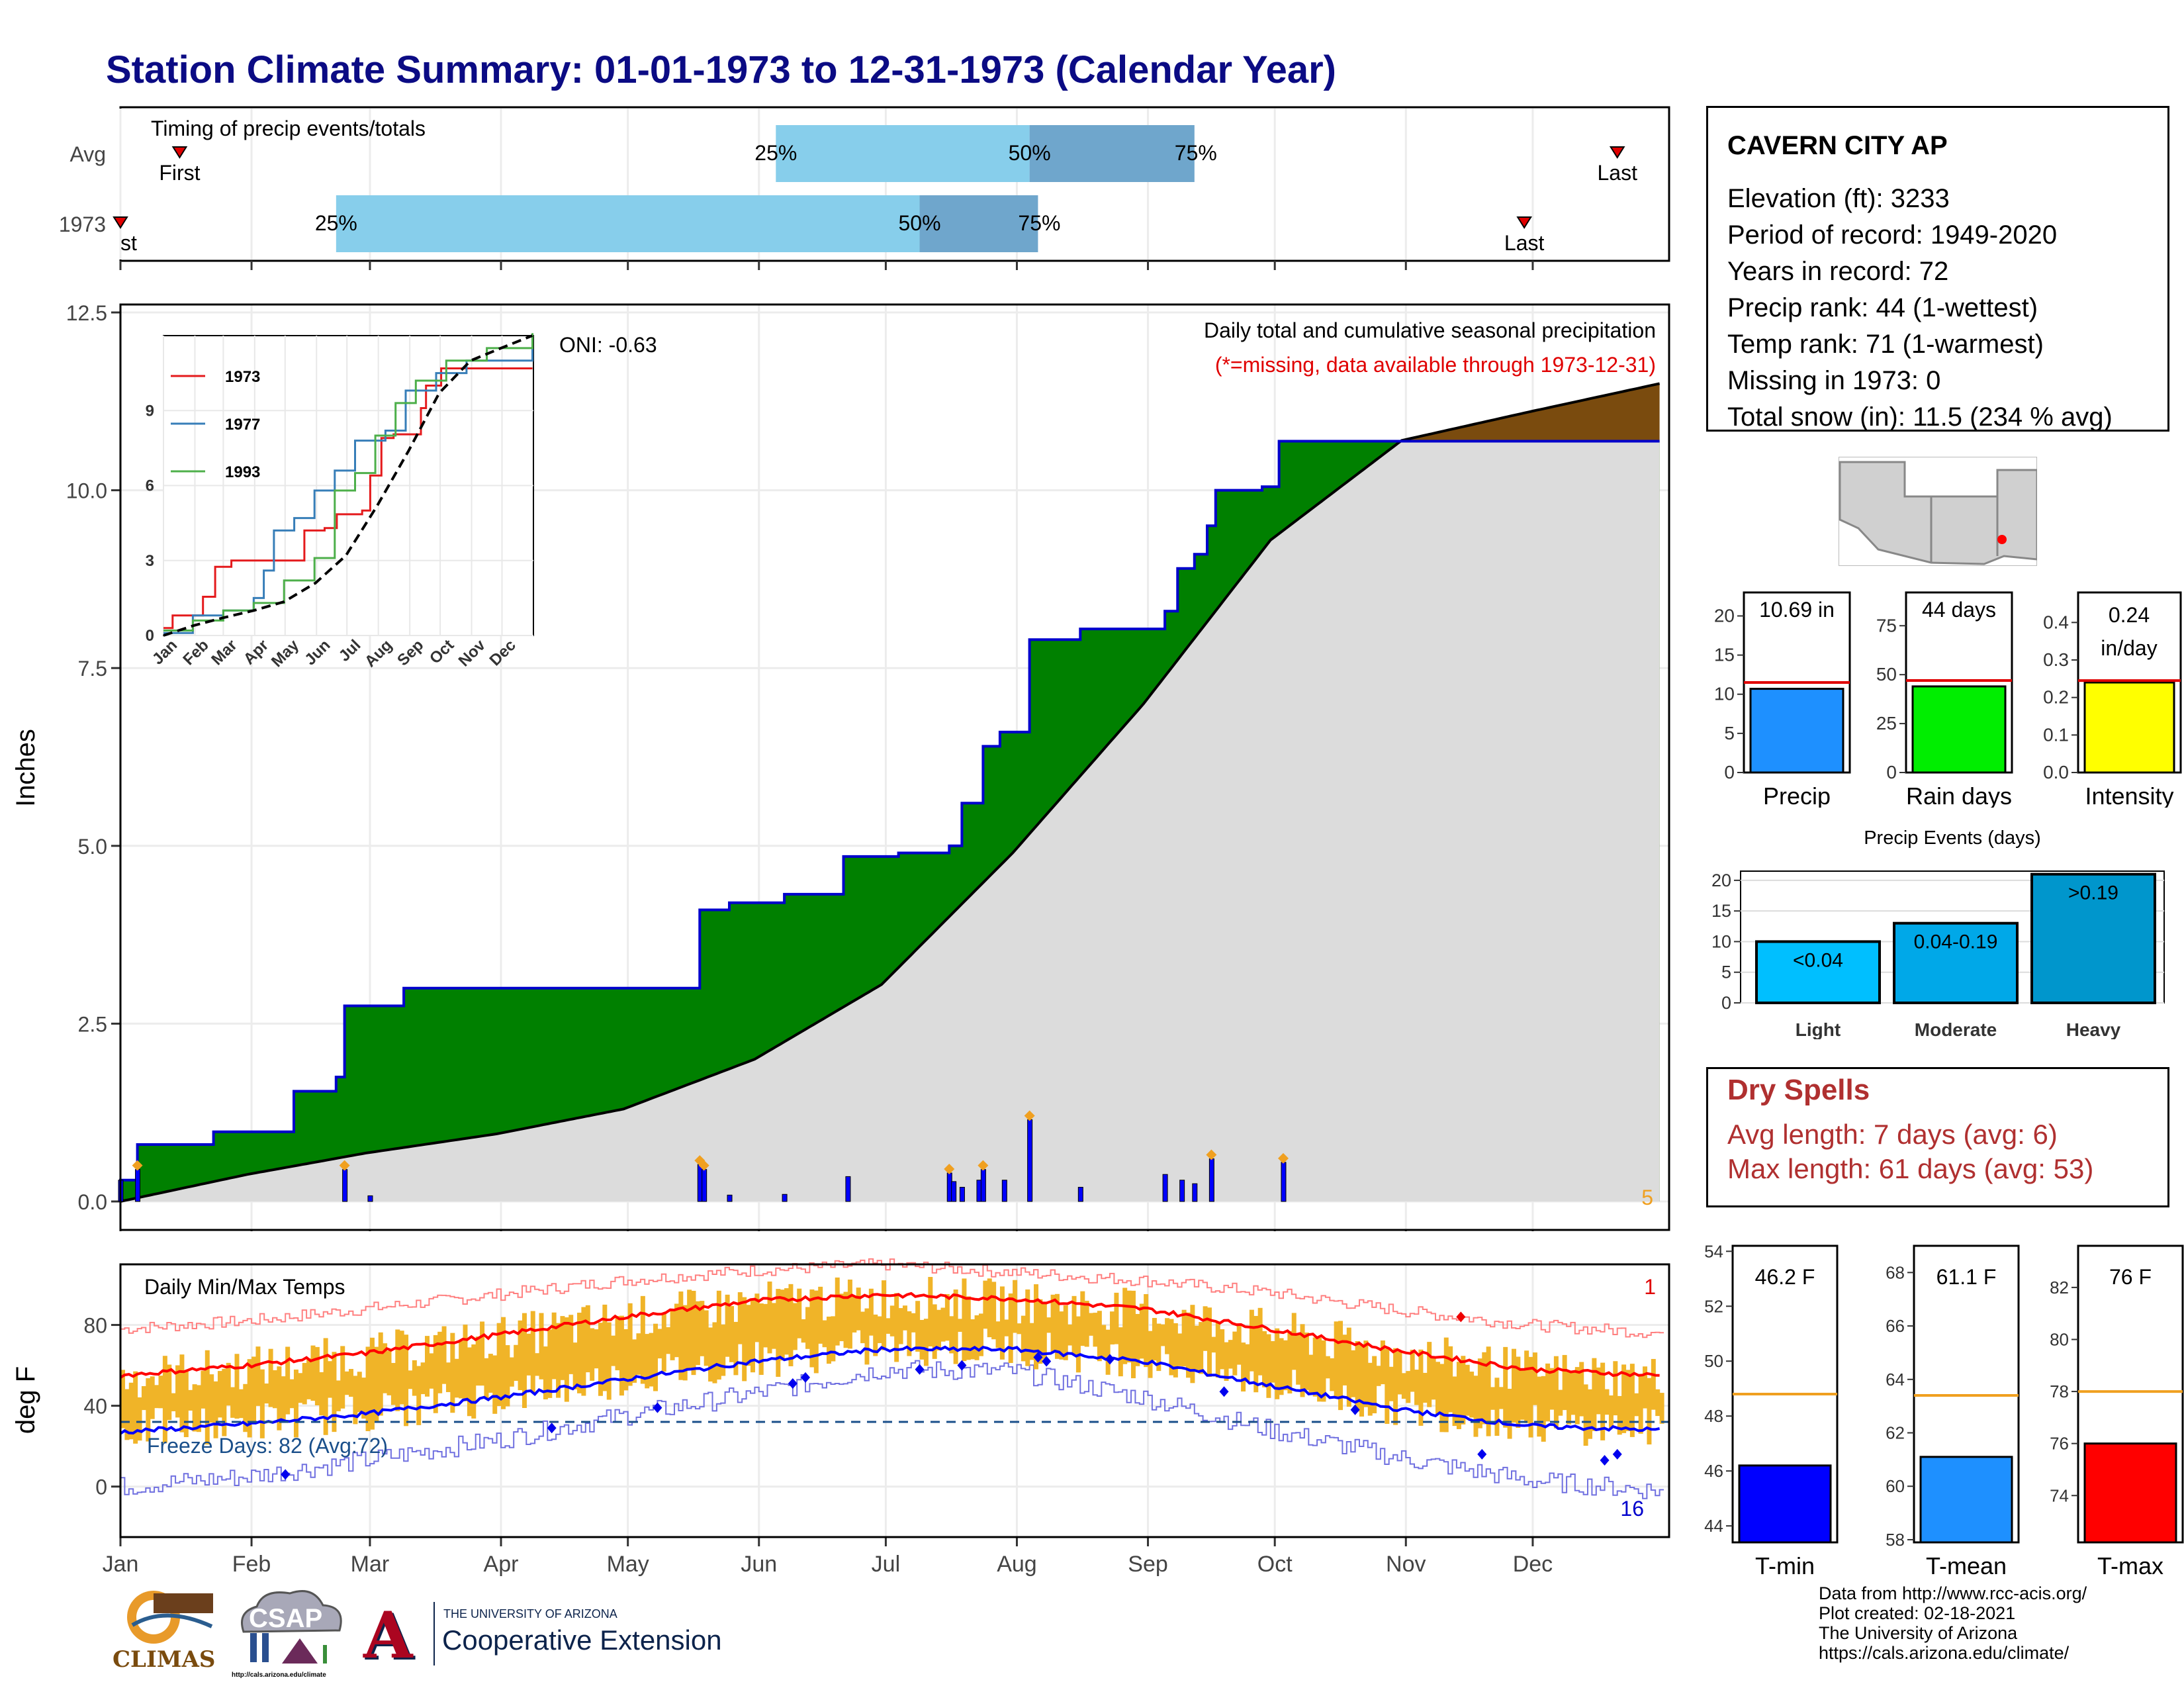 The image size is (2184, 1688). I want to click on temp-corner-bottom: 16, so click(1632, 1509).